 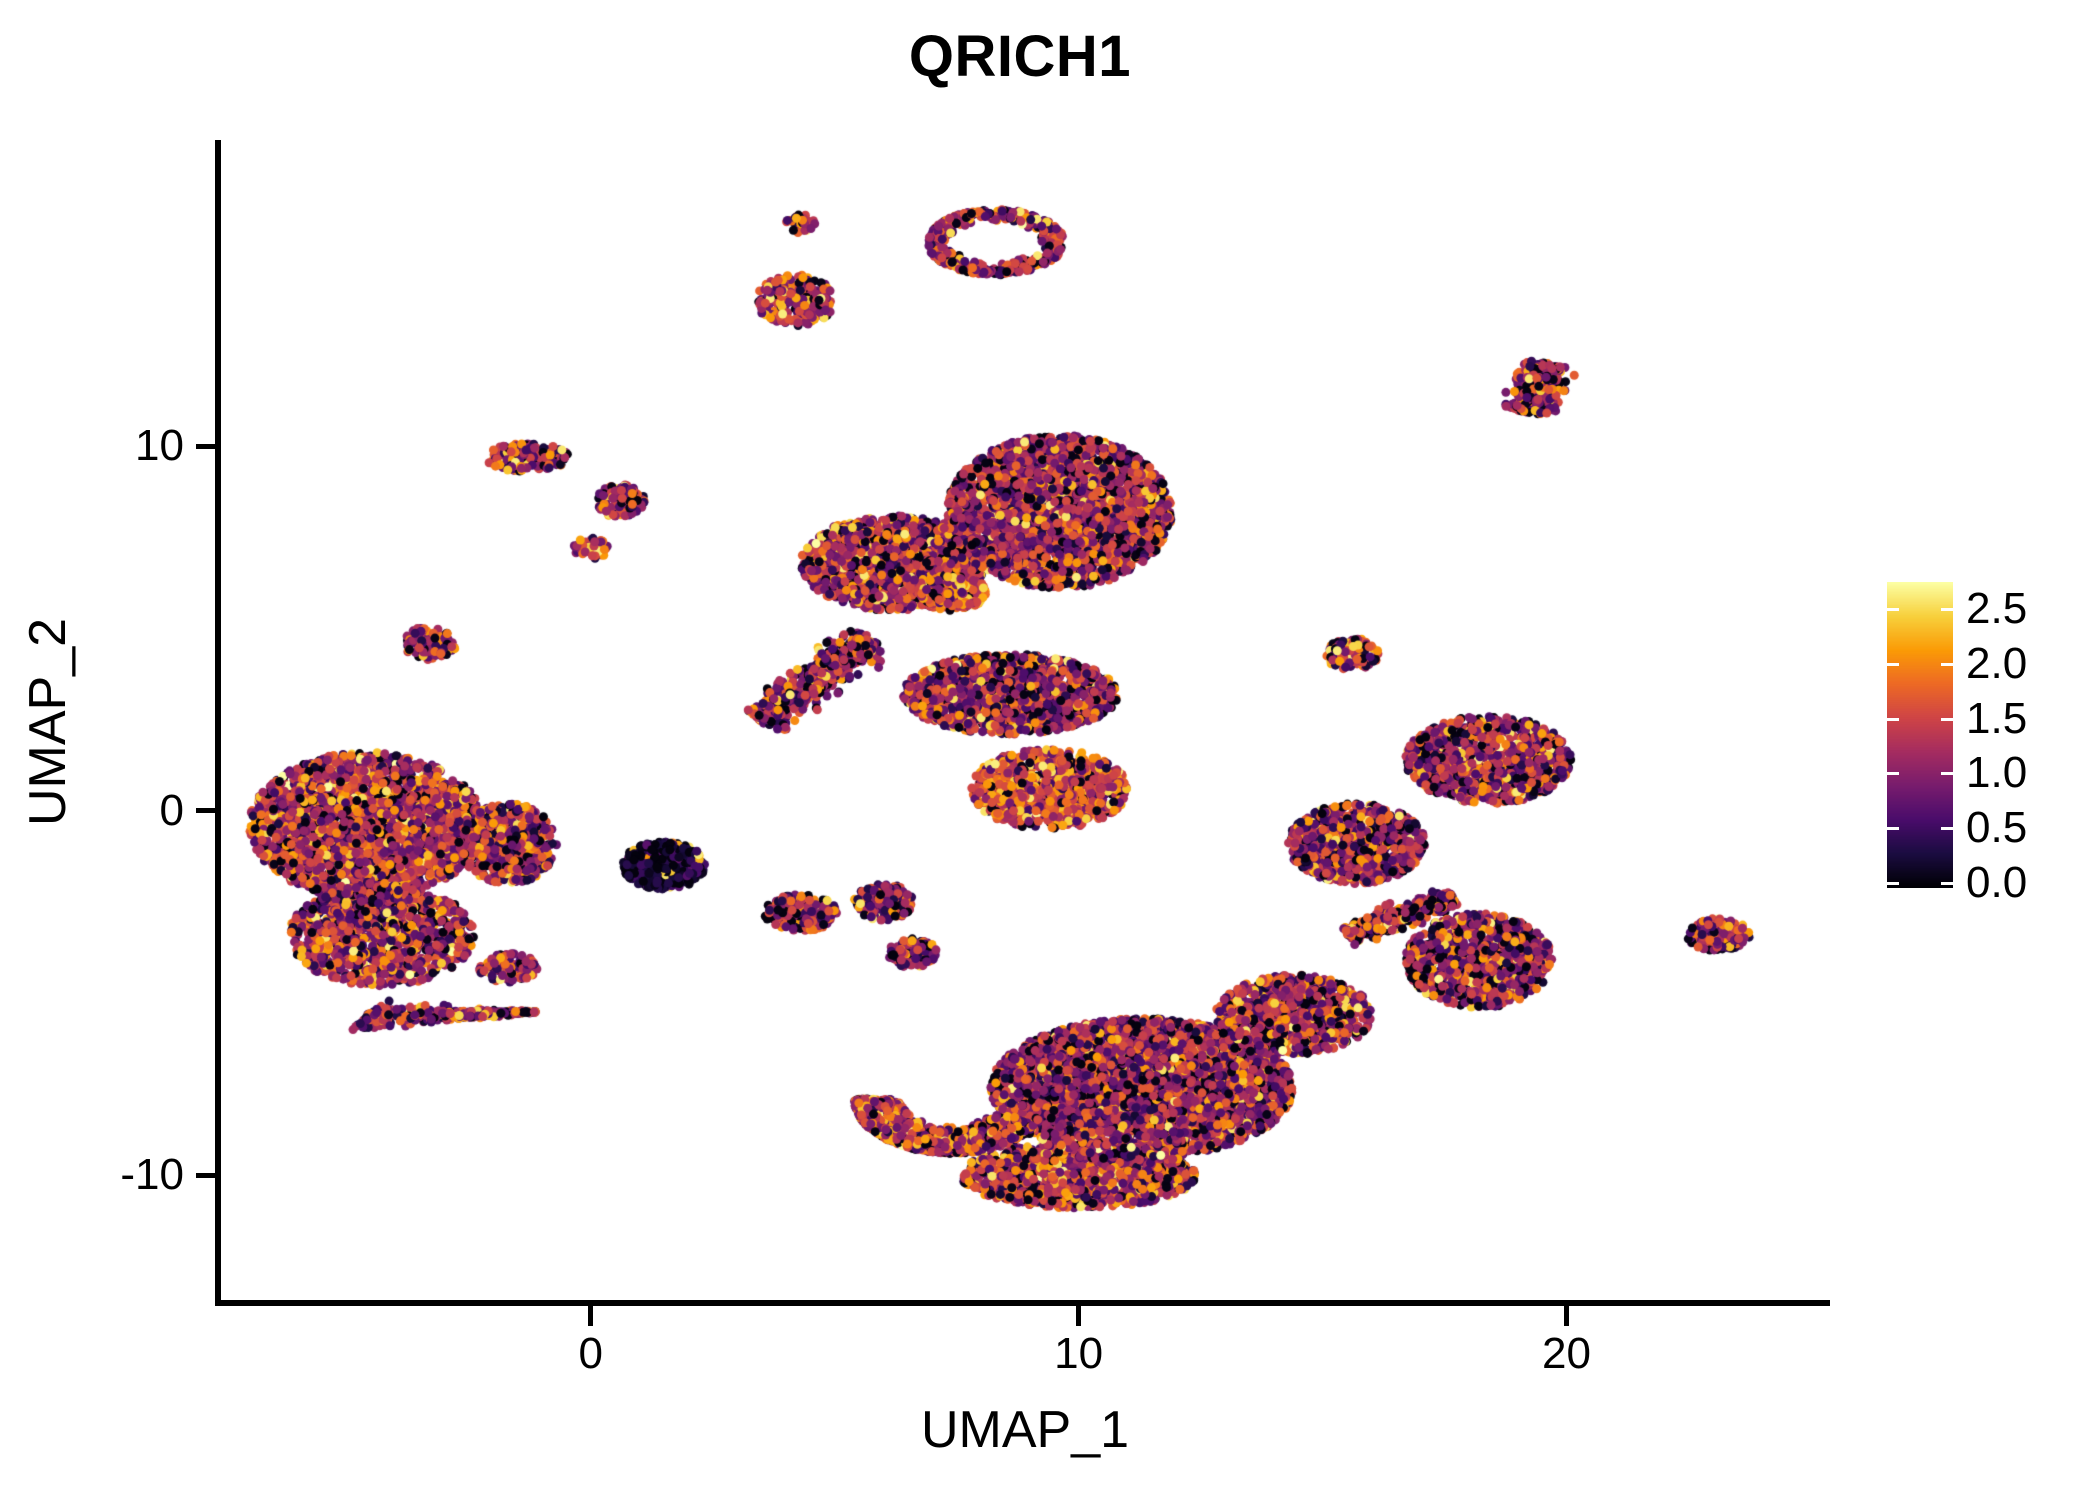 I want to click on colorbar-tick-labels: 2.5 2.0 1.5 1.0 0.5 0.0, so click(x=2026, y=740).